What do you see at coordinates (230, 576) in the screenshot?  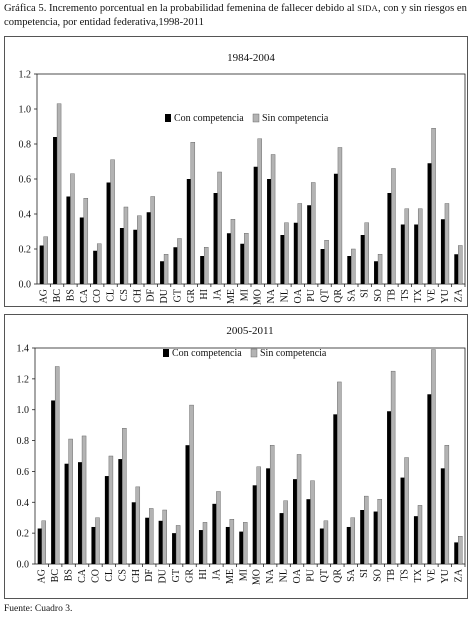 I see `x-tick-label-me: ME` at bounding box center [230, 576].